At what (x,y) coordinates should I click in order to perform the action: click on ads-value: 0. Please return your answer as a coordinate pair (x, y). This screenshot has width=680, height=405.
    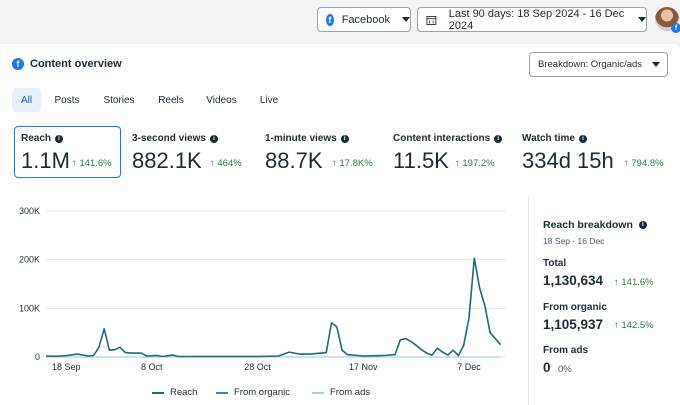
    Looking at the image, I should click on (547, 367).